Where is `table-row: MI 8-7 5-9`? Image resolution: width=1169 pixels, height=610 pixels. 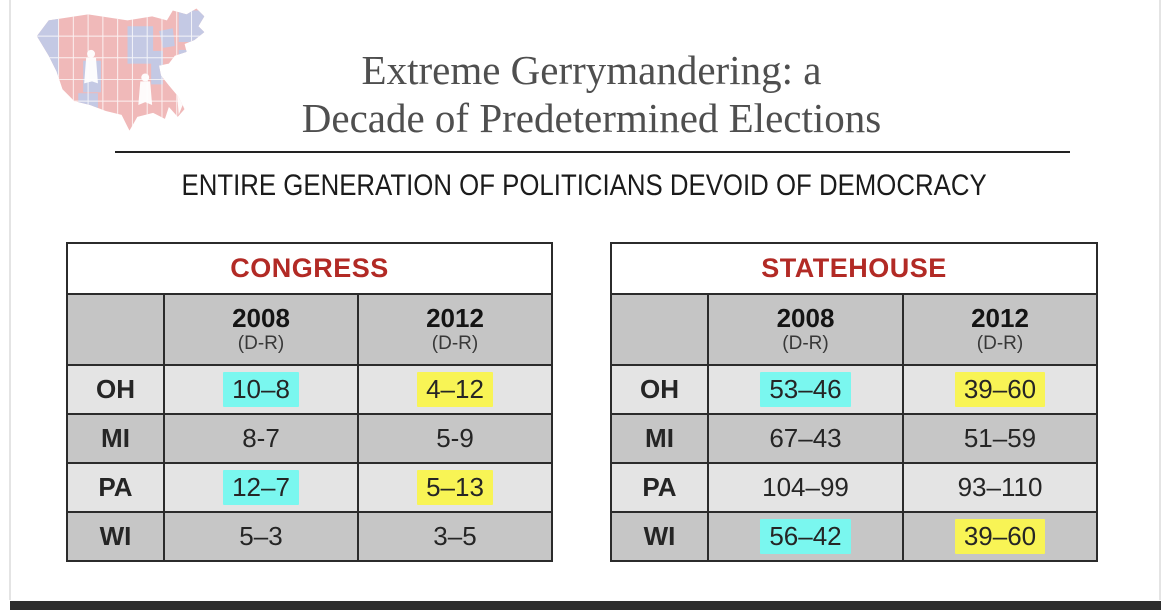
table-row: MI 8-7 5-9 is located at coordinates (309, 438).